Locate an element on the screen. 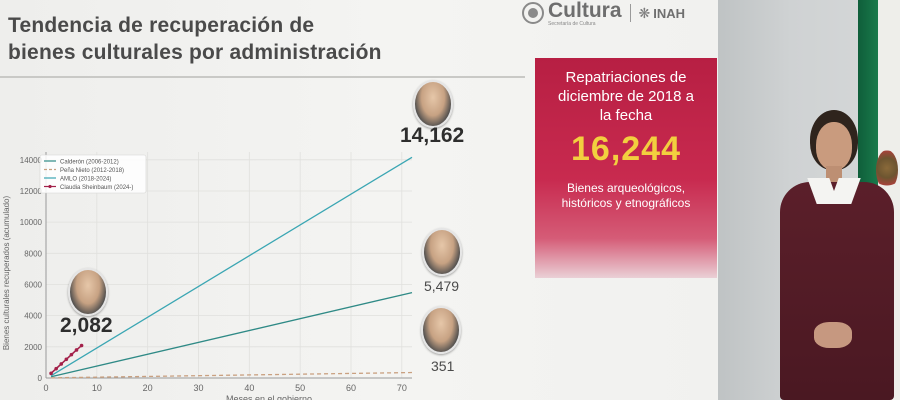 Image resolution: width=900 pixels, height=400 pixels. cultura-logo: Cultura Secretaría de Cultura is located at coordinates (585, 13).